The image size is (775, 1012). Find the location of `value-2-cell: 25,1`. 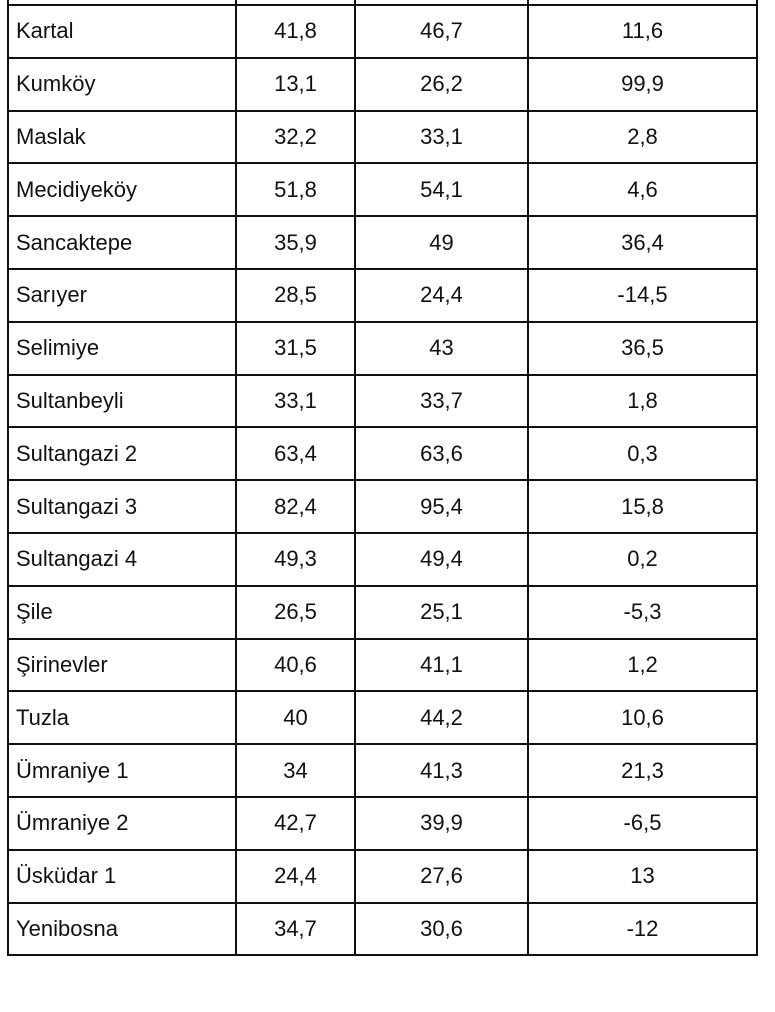

value-2-cell: 25,1 is located at coordinates (441, 612).